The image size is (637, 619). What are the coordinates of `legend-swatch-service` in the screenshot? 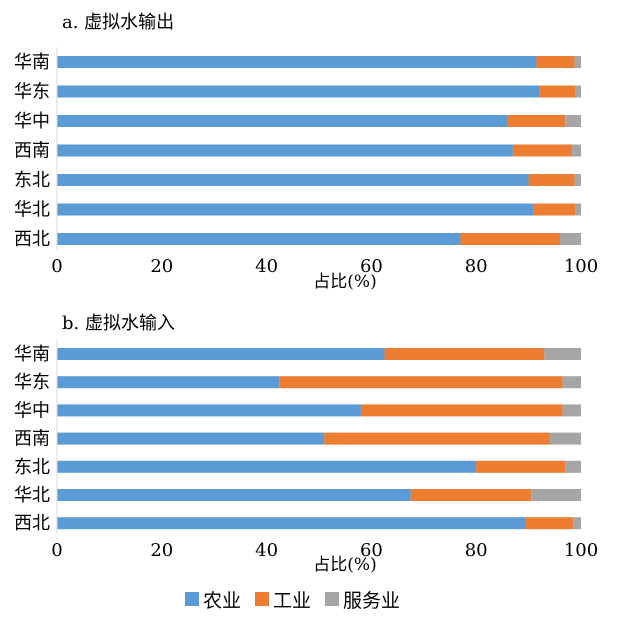 It's located at (332, 599).